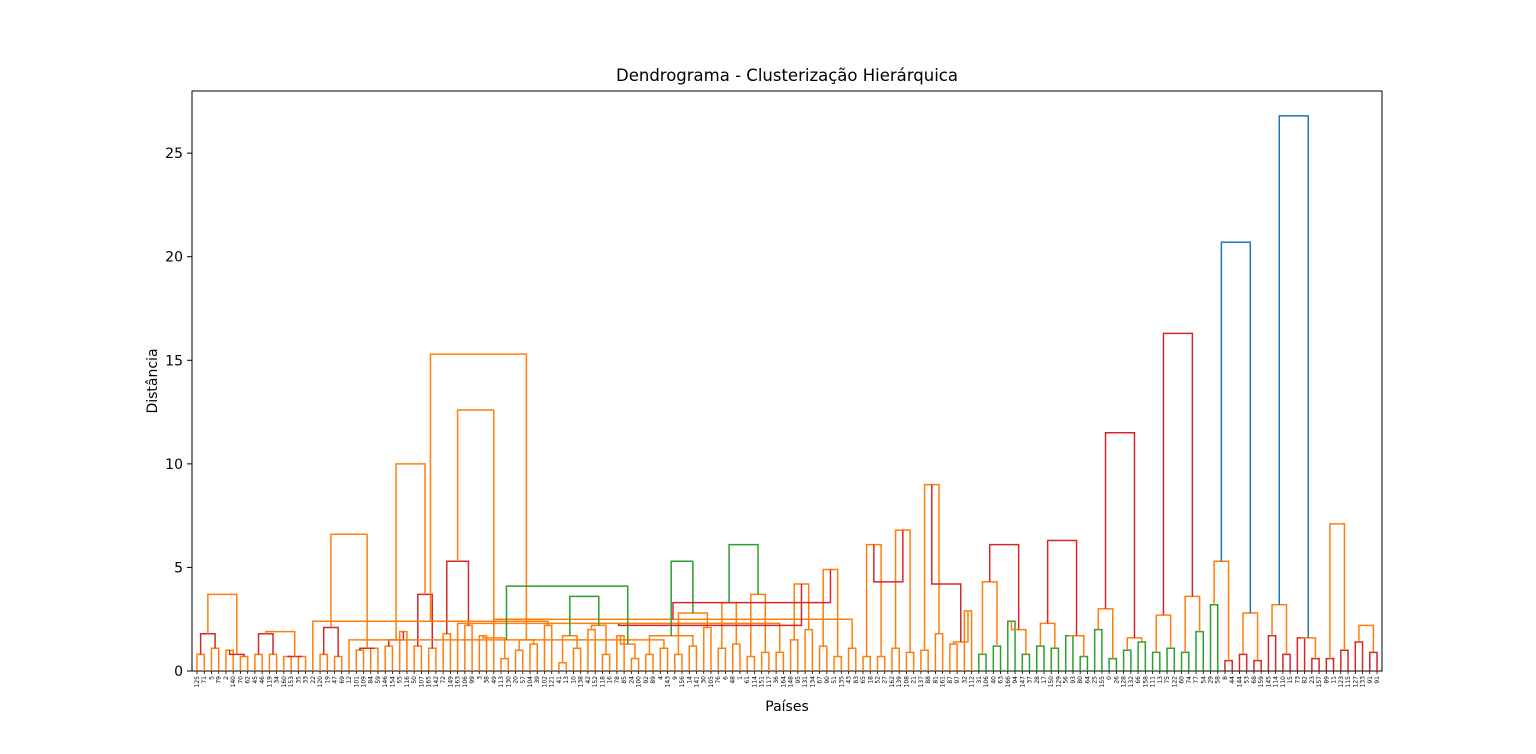  What do you see at coordinates (414, 680) in the screenshot?
I see `leaf-label: 50` at bounding box center [414, 680].